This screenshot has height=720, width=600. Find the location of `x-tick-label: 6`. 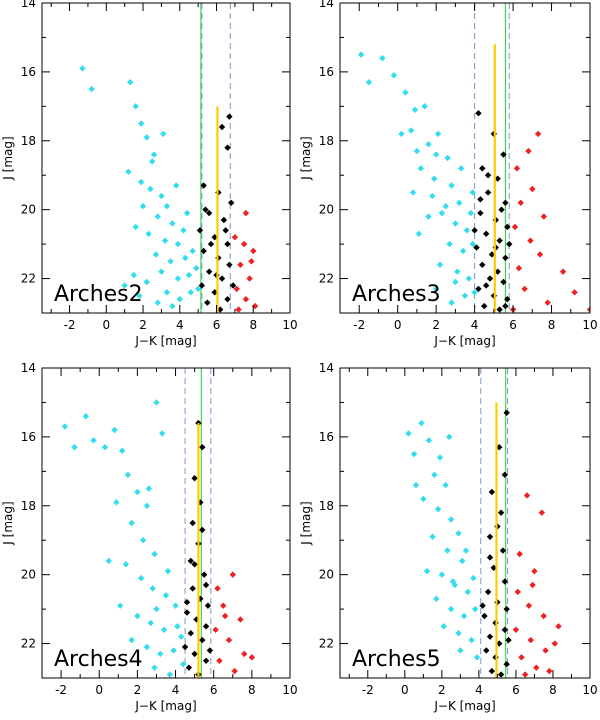

x-tick-label: 6 is located at coordinates (214, 690).